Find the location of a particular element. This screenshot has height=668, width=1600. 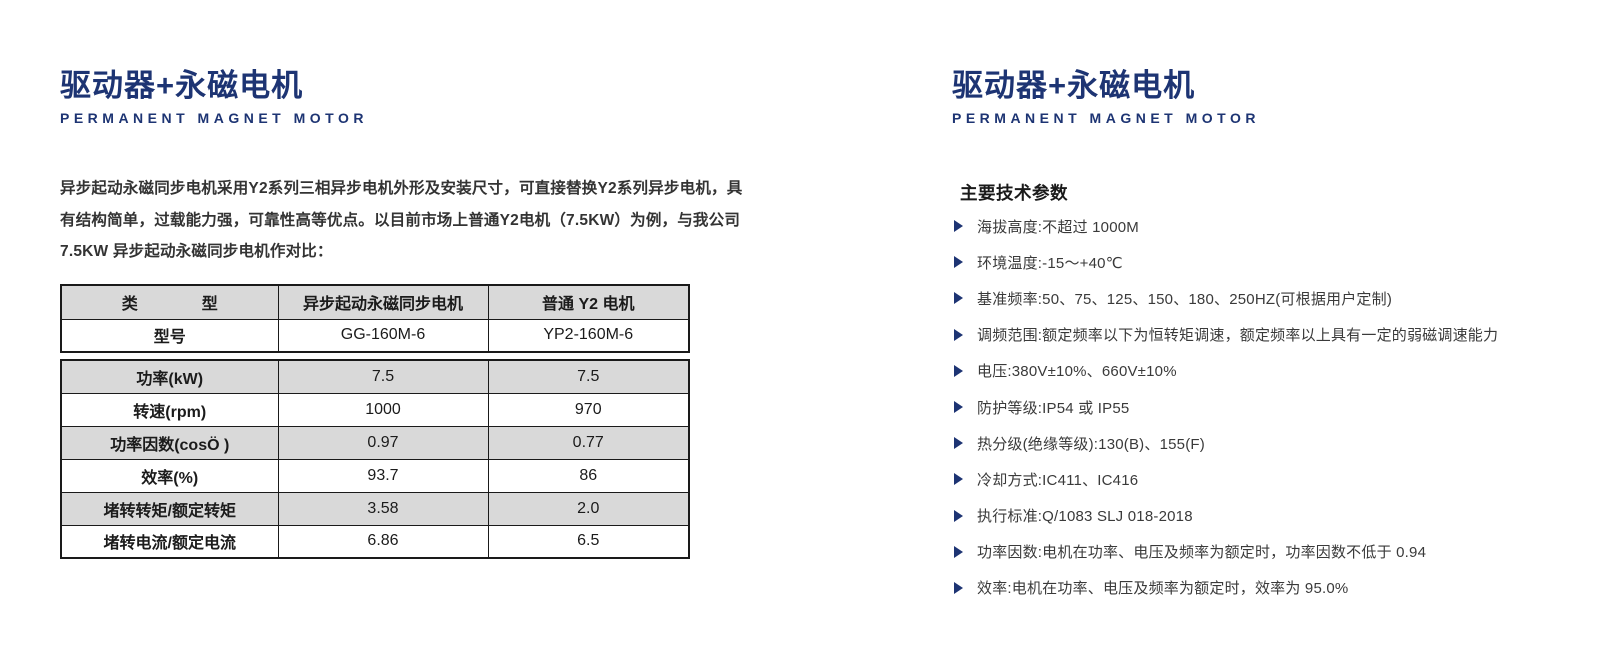

row-label: 型号 is located at coordinates (169, 335).